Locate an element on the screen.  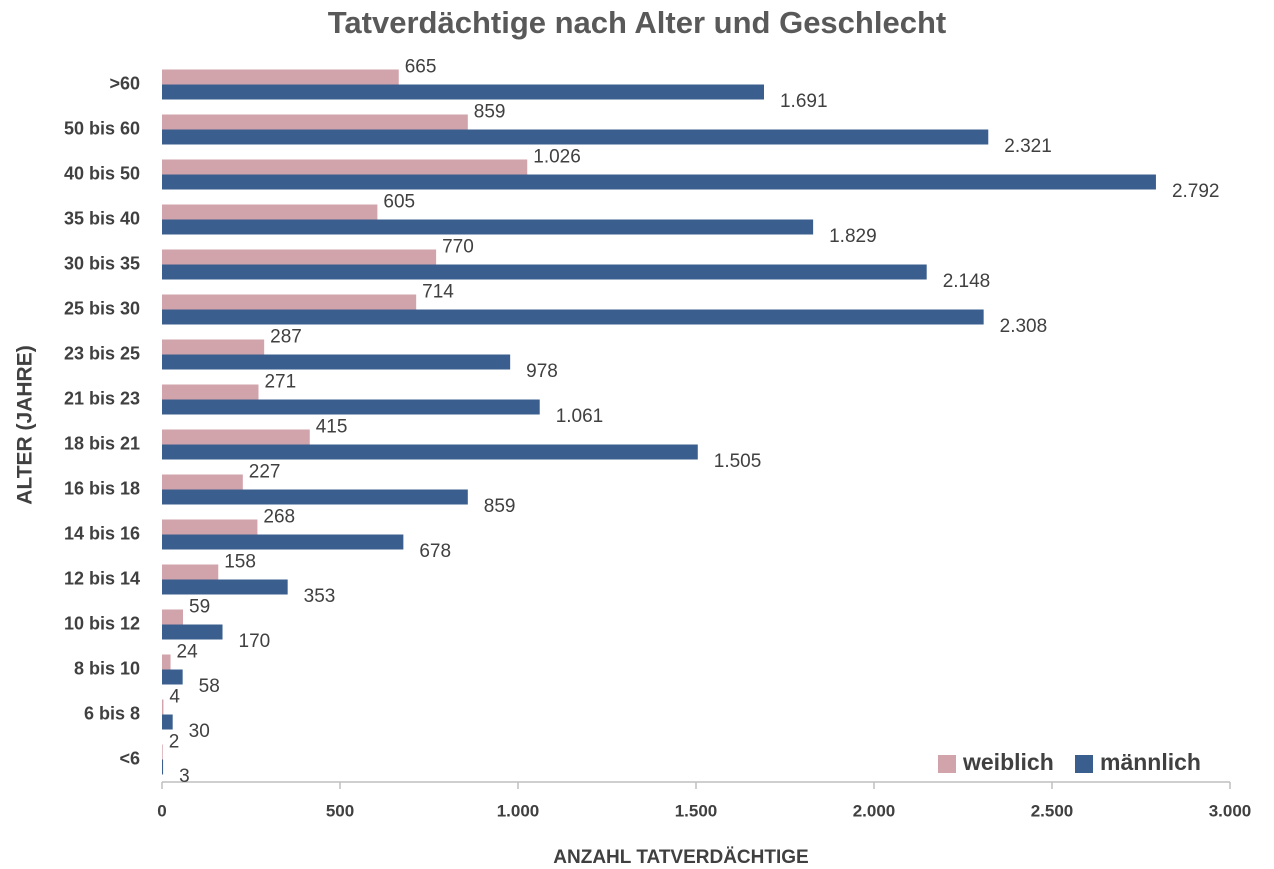
value-label: 2.792 is located at coordinates (1196, 191).